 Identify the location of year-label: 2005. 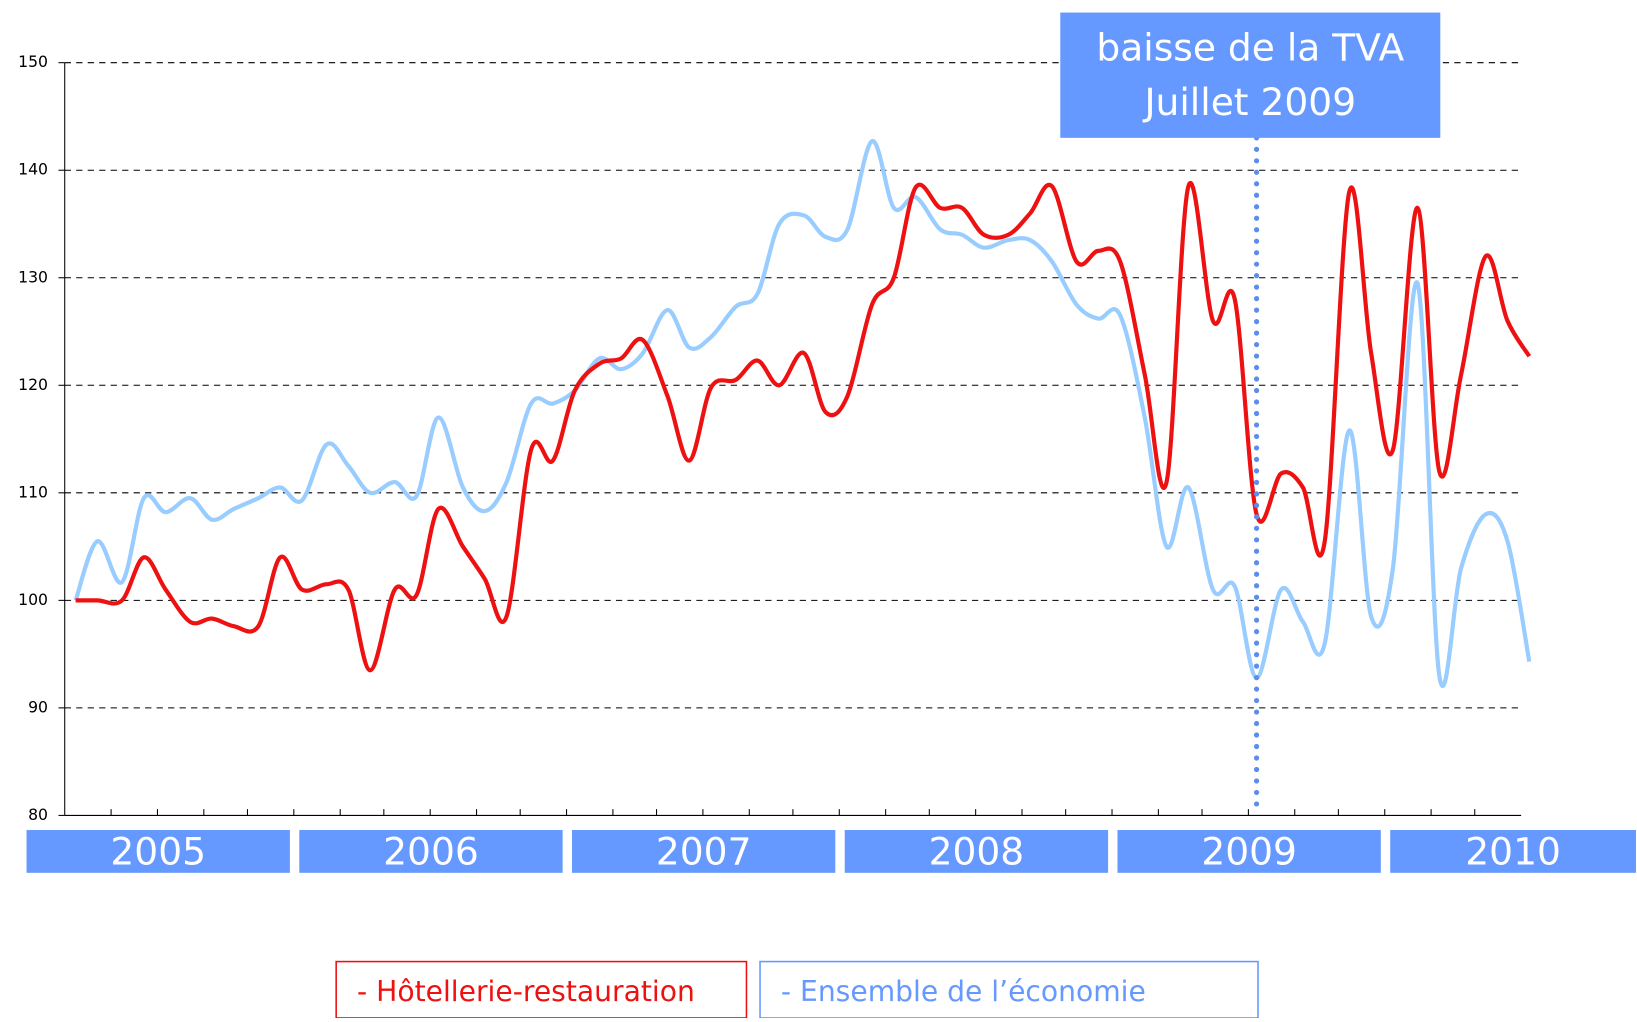
(158, 852).